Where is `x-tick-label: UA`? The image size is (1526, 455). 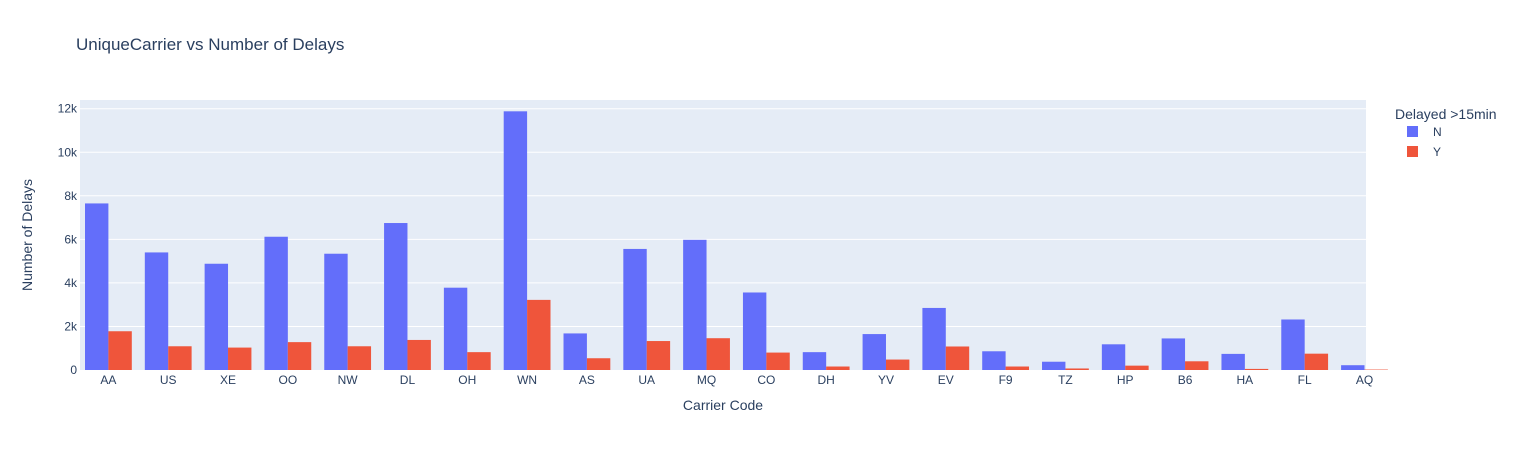 x-tick-label: UA is located at coordinates (646, 380).